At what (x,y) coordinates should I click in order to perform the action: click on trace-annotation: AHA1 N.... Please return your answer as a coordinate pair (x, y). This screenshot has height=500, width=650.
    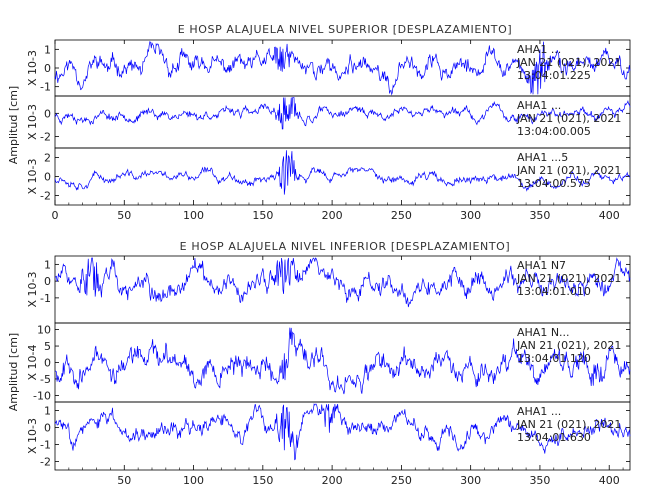
    Looking at the image, I should click on (543, 332).